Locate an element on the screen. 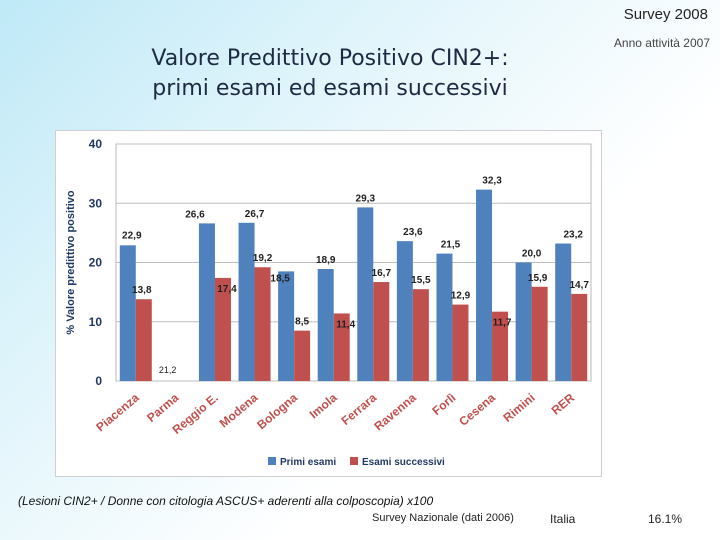 The height and width of the screenshot is (540, 720). data-label: 12,9 is located at coordinates (461, 296).